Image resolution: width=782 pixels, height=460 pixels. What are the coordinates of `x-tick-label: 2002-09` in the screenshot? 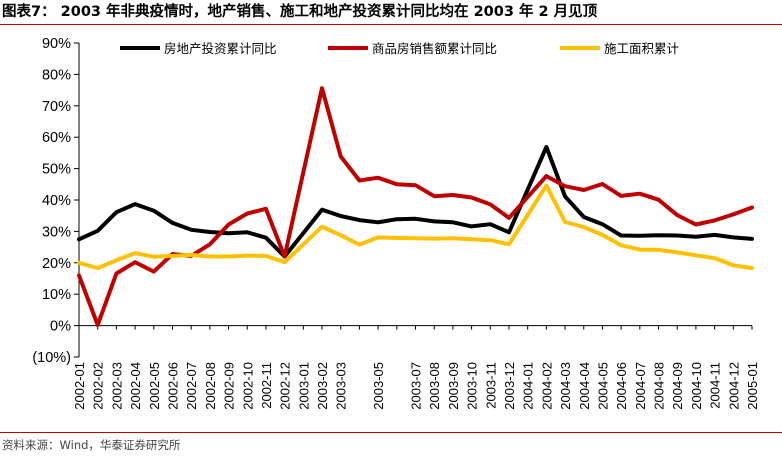 It's located at (229, 386).